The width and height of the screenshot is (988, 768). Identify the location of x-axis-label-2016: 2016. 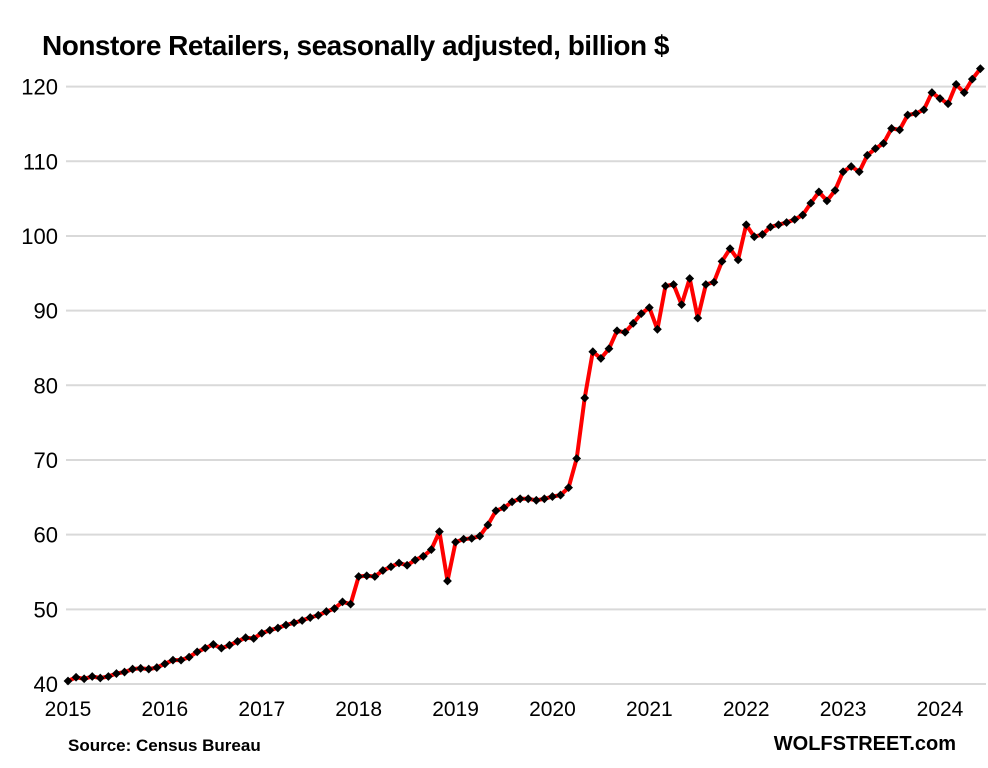
(165, 709).